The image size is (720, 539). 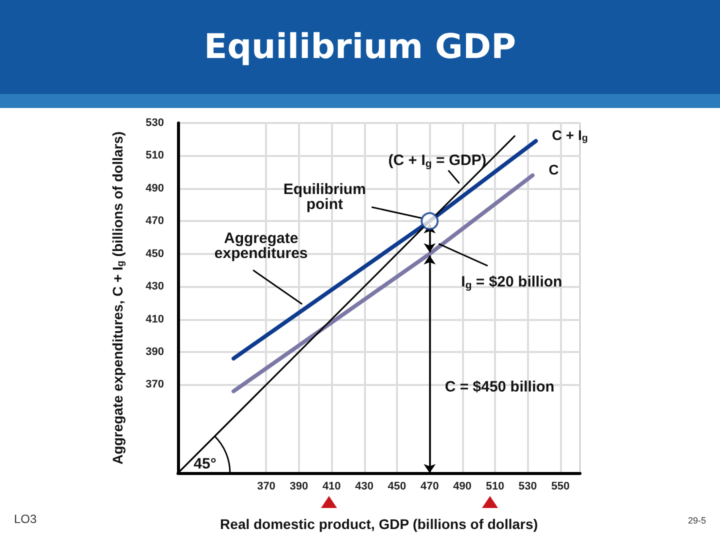 I want to click on annotation: 45°, so click(x=205, y=464).